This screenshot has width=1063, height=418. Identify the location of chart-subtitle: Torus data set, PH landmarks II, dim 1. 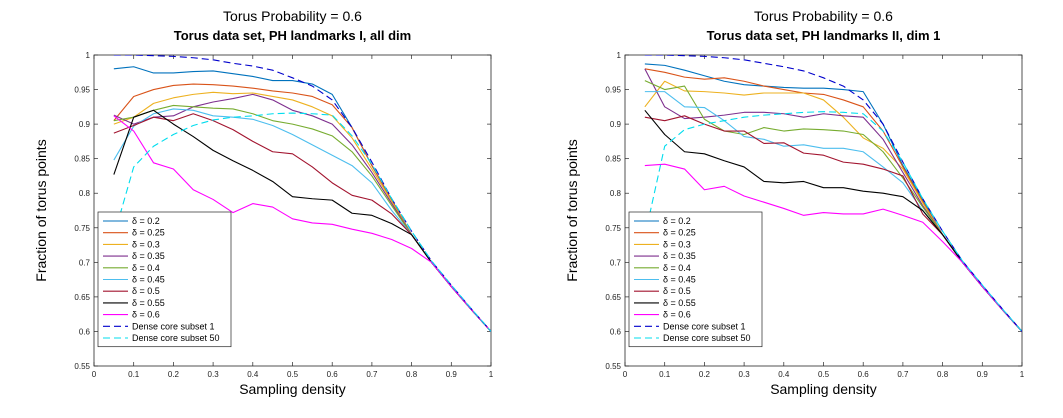
(824, 35).